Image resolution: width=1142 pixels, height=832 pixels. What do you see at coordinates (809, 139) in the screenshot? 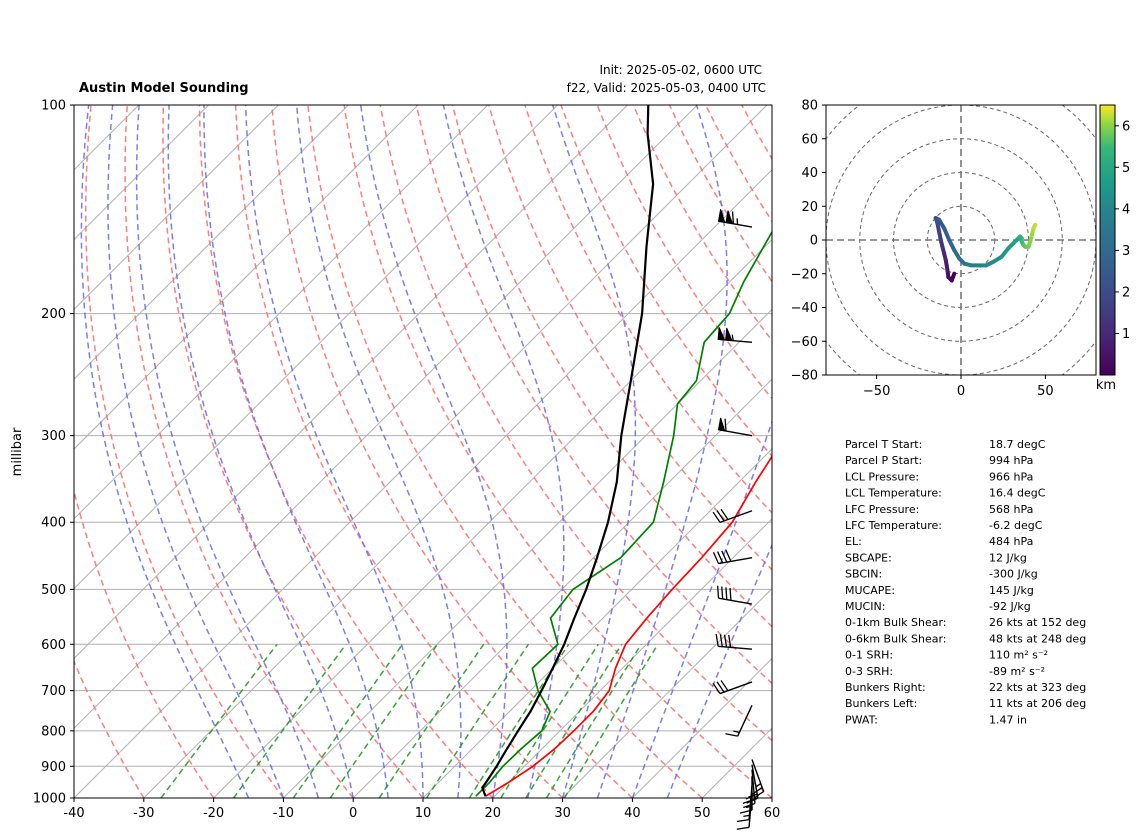
I see `hodo-y-tick-label: 60` at bounding box center [809, 139].